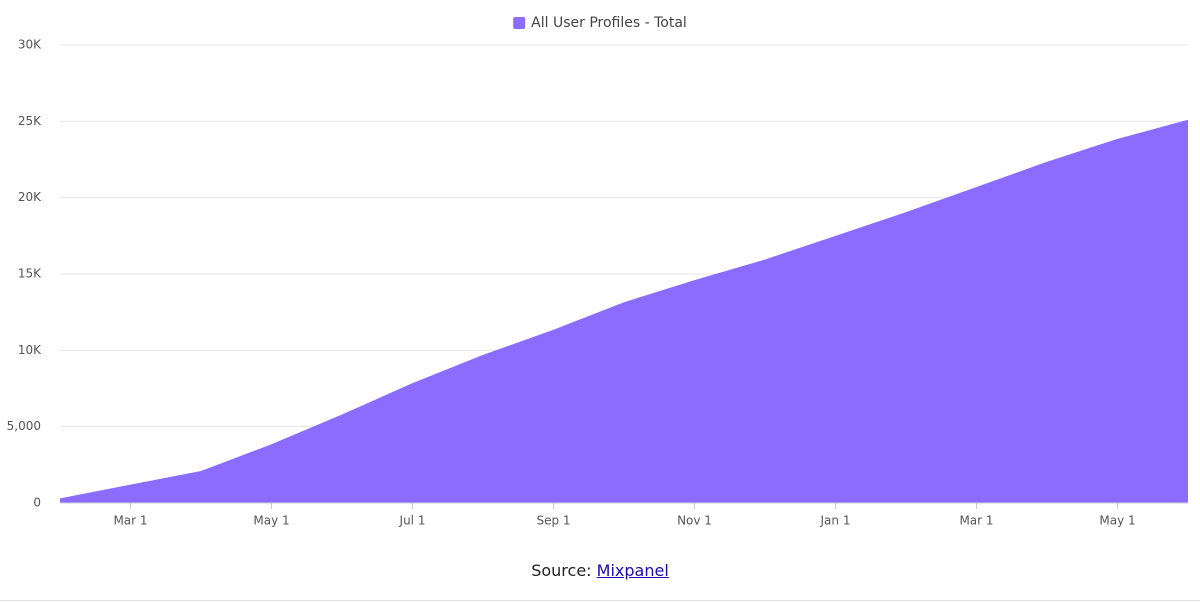  What do you see at coordinates (37, 503) in the screenshot?
I see `y-tick-label: 0` at bounding box center [37, 503].